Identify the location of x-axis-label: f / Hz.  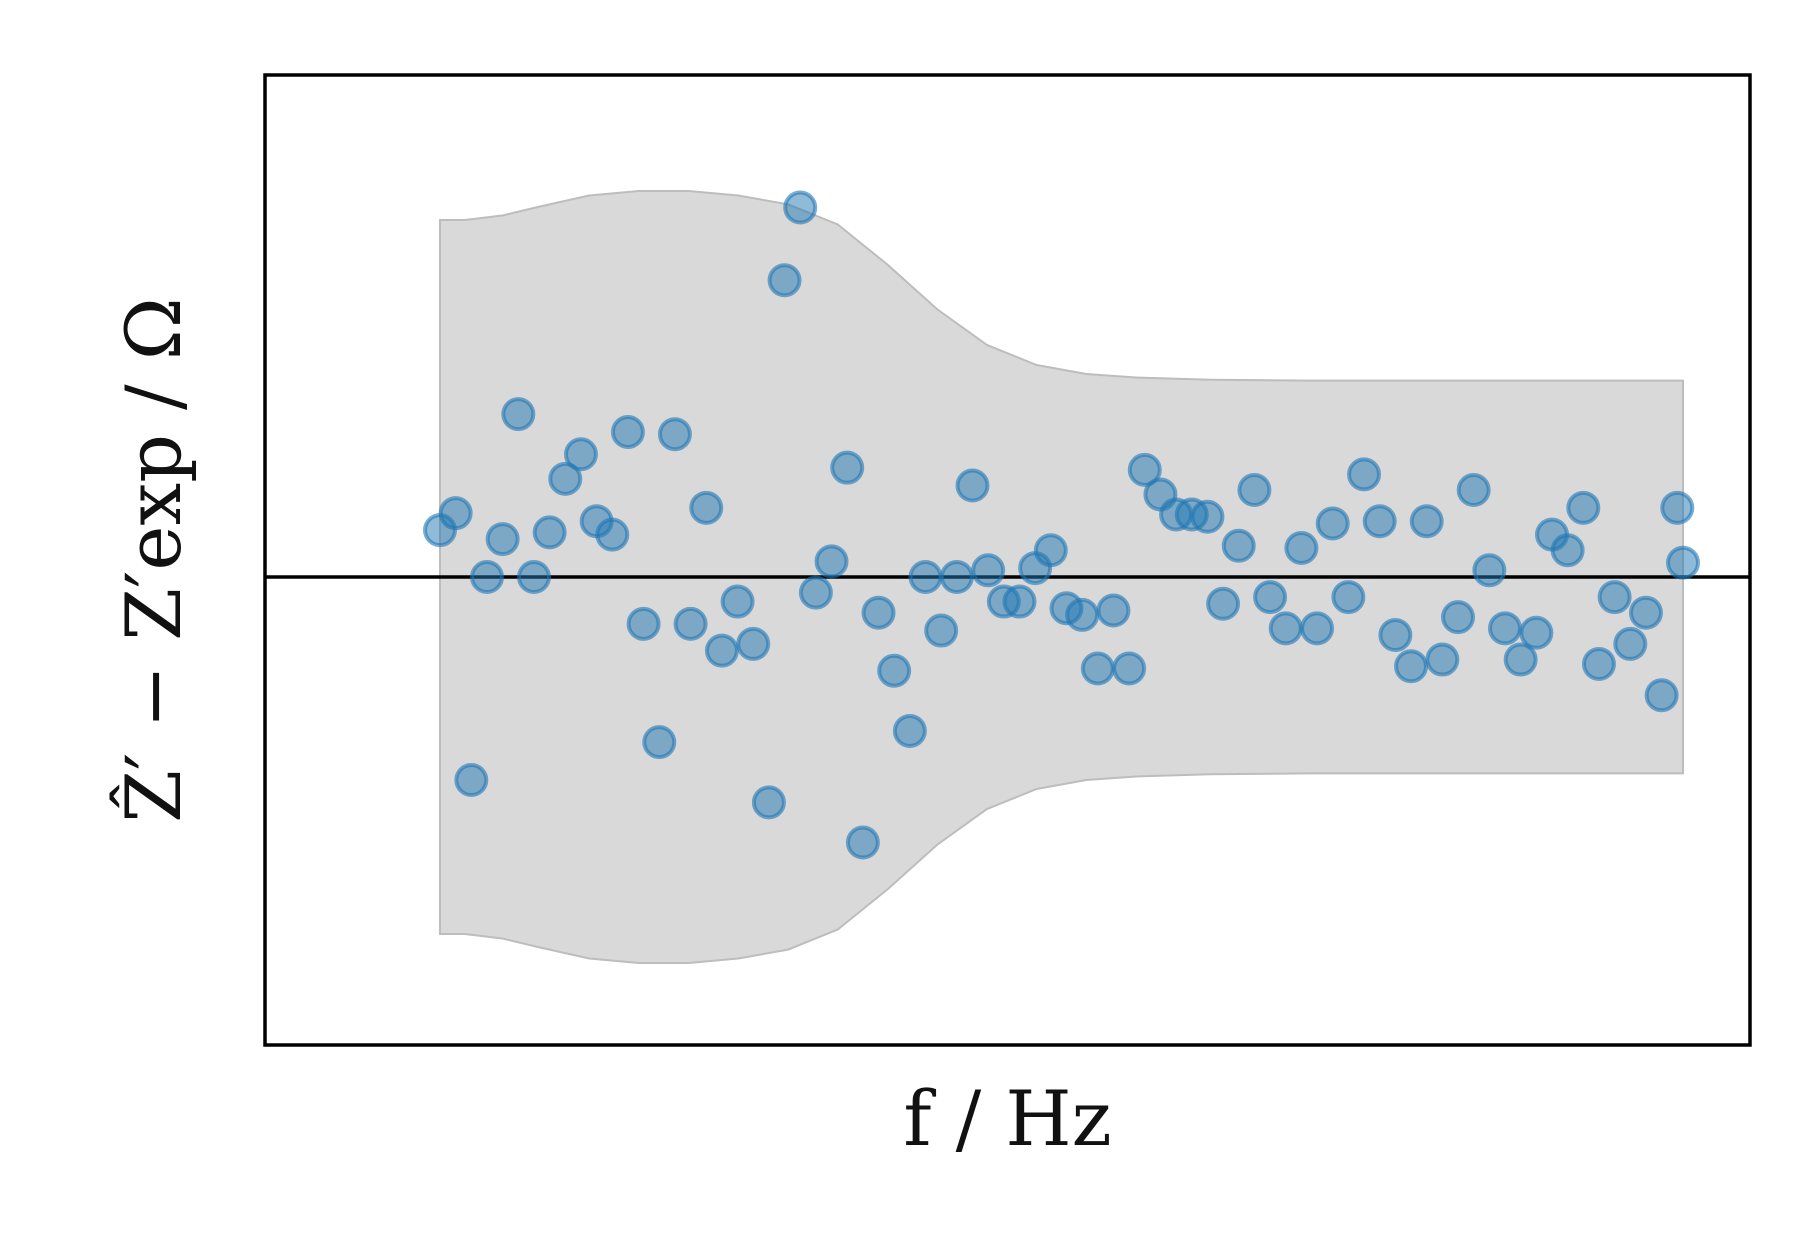
(1007, 1118).